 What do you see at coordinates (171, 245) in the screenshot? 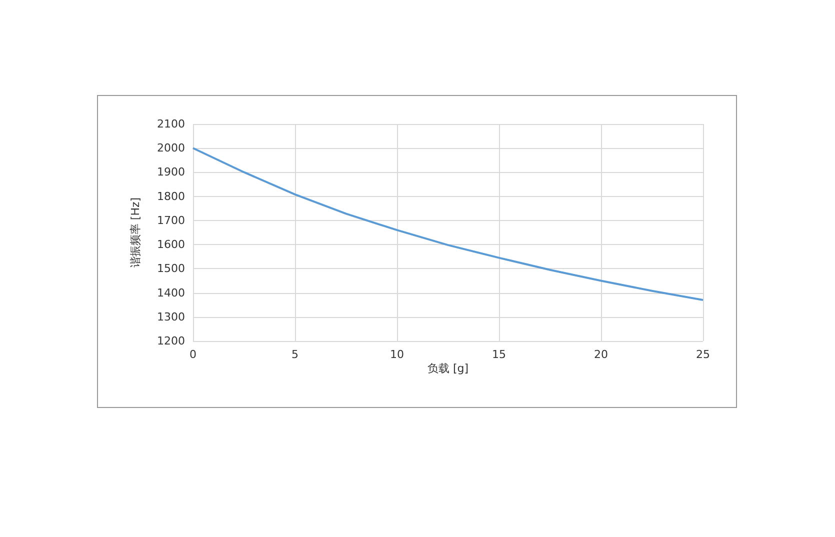
I see `y-tick-label: 1600` at bounding box center [171, 245].